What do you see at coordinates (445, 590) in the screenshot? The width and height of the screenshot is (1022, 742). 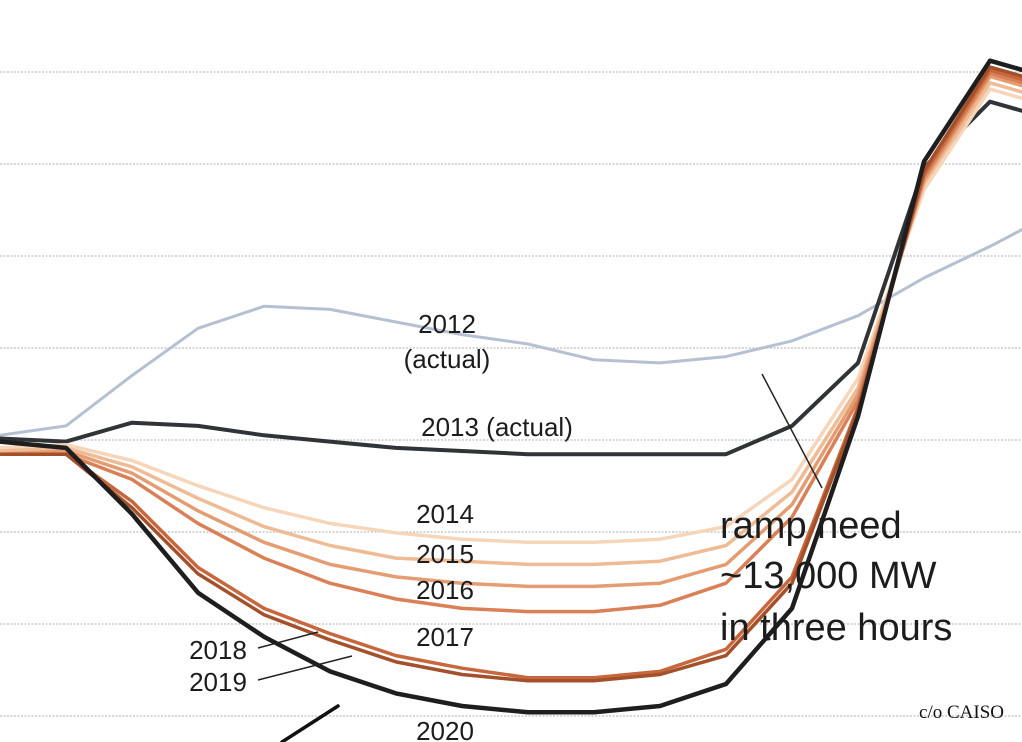 I see `label-2016: 2016` at bounding box center [445, 590].